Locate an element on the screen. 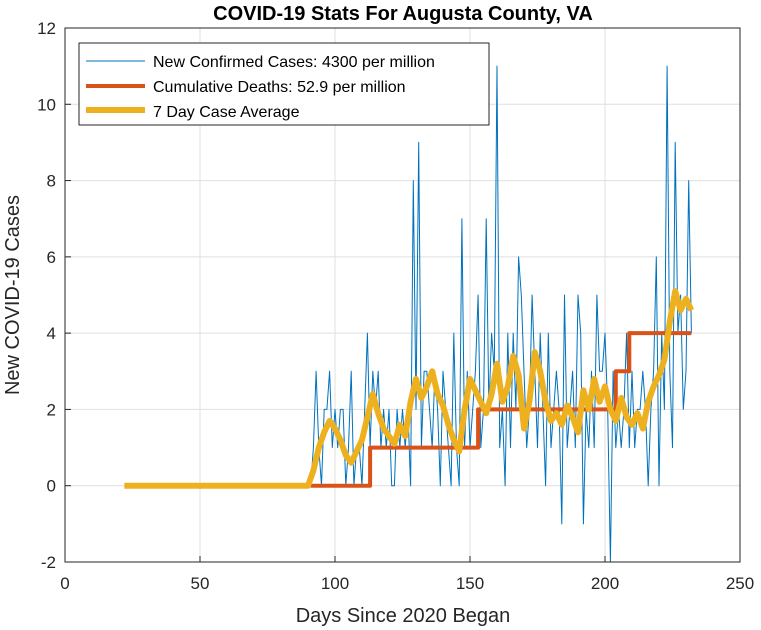  y-tick-label: 10 is located at coordinates (46, 104).